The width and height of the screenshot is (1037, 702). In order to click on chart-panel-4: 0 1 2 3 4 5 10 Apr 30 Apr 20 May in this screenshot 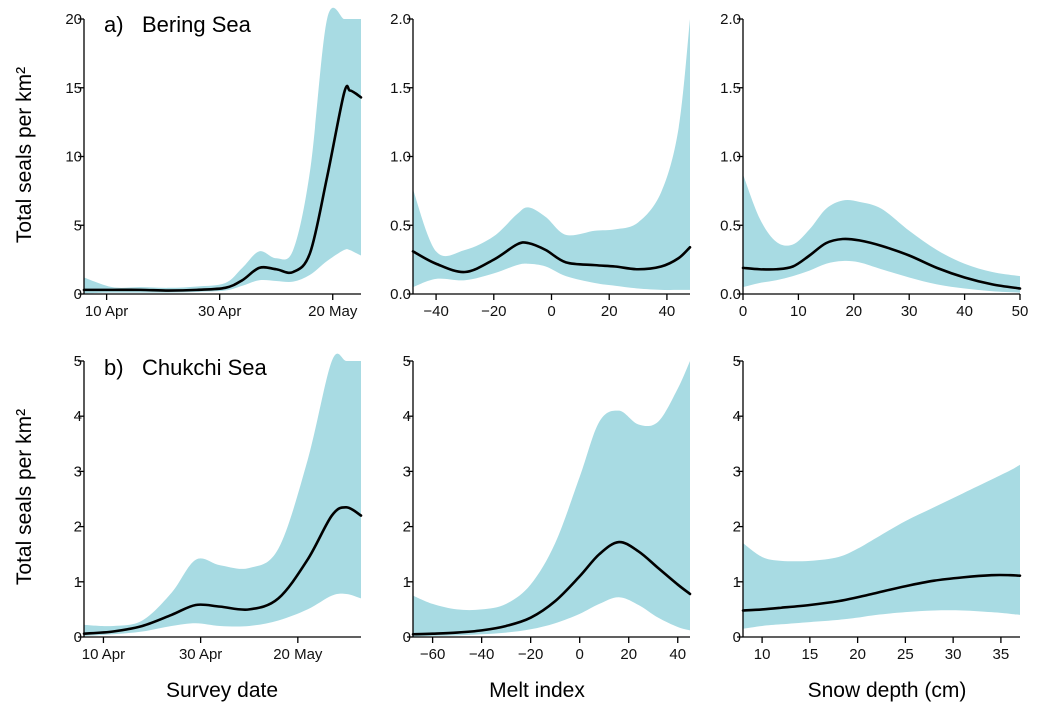, I will do `click(218, 508)`.